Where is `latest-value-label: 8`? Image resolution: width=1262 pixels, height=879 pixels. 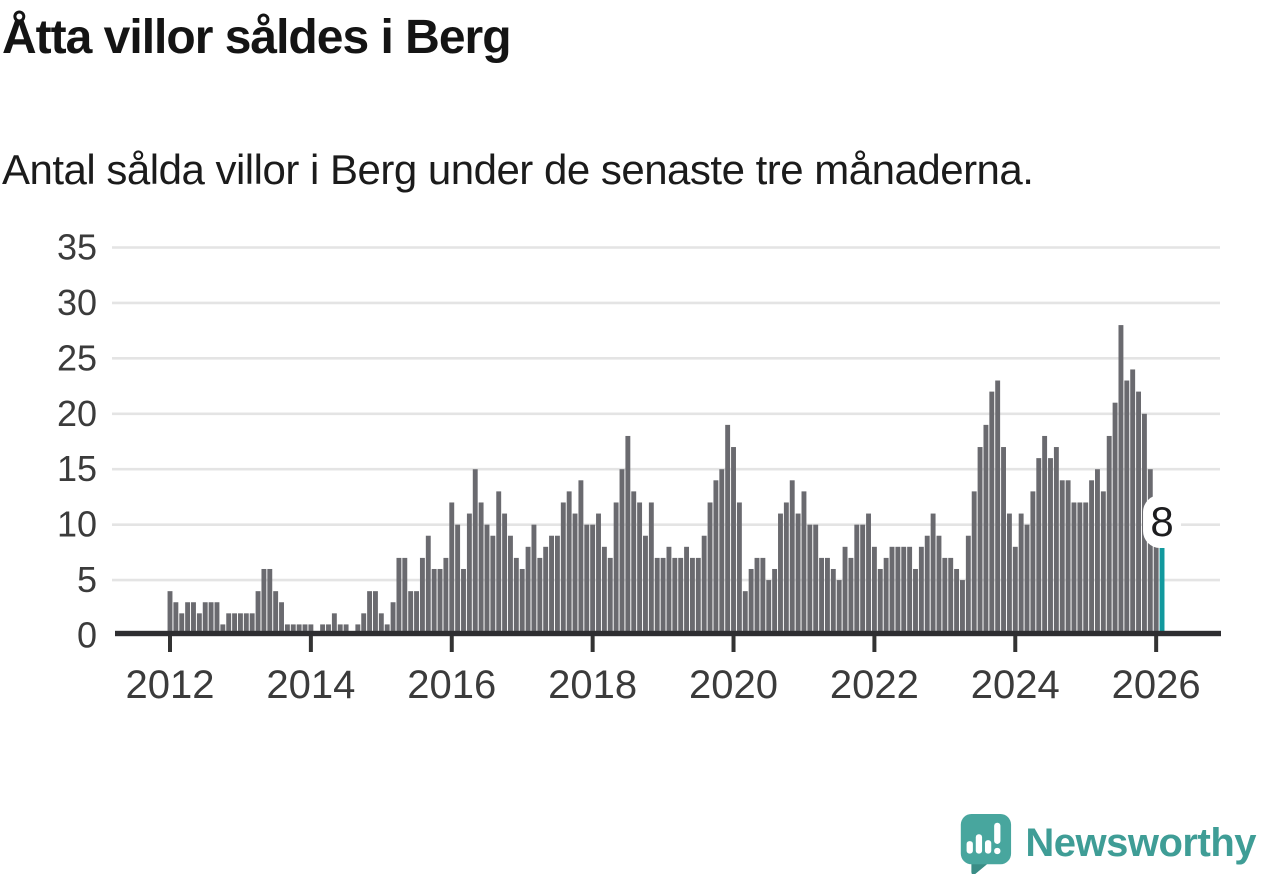
latest-value-label: 8 is located at coordinates (1161, 521).